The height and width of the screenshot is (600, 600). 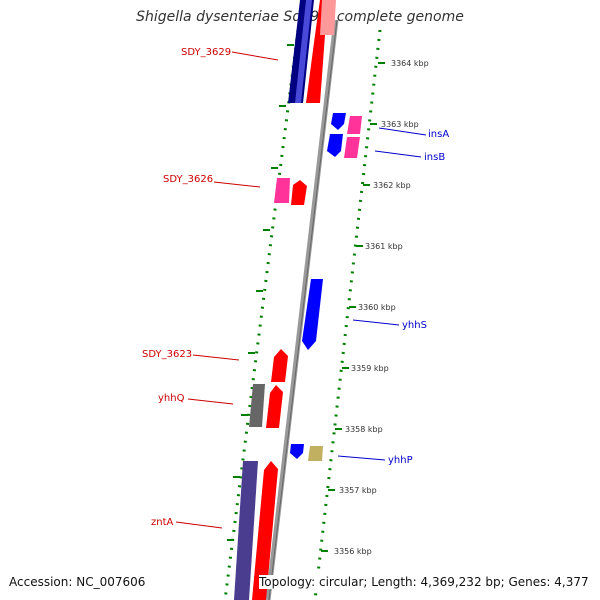 What do you see at coordinates (297, 451) in the screenshot?
I see `gene-yhhP-blue` at bounding box center [297, 451].